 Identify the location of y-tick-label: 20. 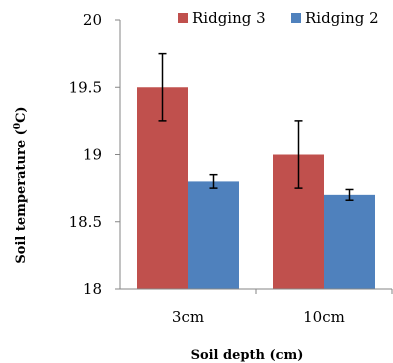
(92, 20).